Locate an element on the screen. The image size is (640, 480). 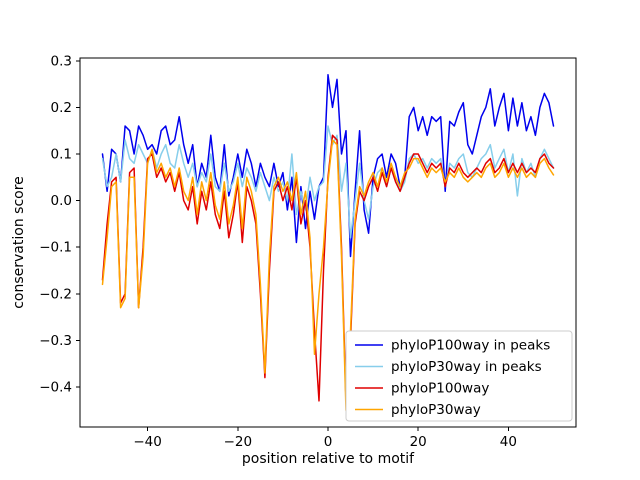
x-tick-label: 0 is located at coordinates (328, 442).